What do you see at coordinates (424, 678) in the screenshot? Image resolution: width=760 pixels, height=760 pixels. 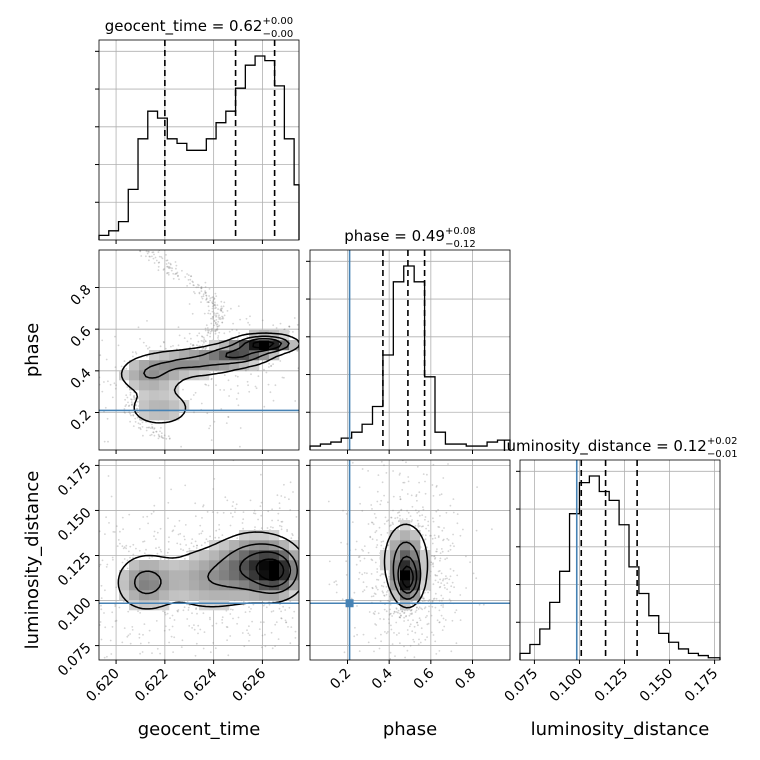 I see `x-tick-label: 0.6` at bounding box center [424, 678].